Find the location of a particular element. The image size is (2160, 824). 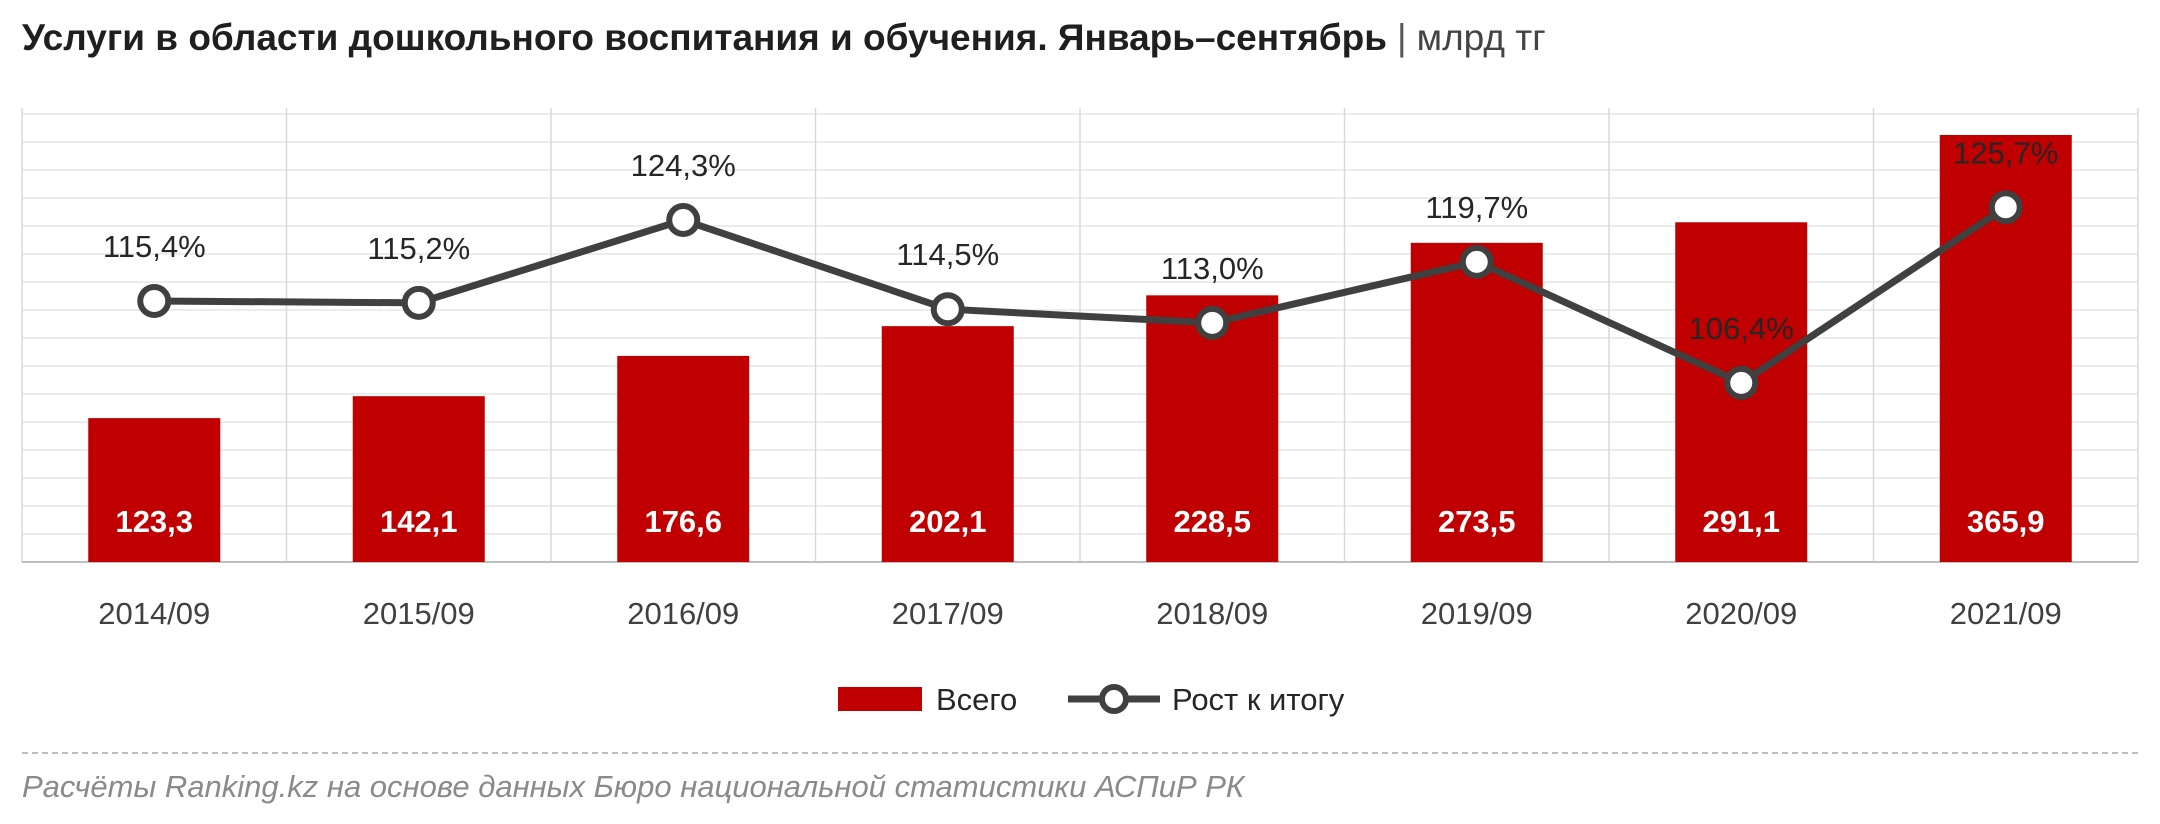

chart-unit: млрд тг is located at coordinates (1481, 37).